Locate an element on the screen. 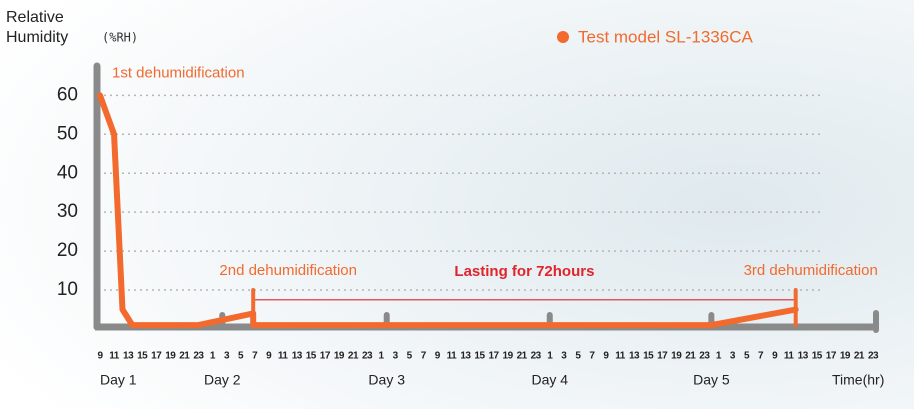  y-tick-label: 20 is located at coordinates (67, 250).